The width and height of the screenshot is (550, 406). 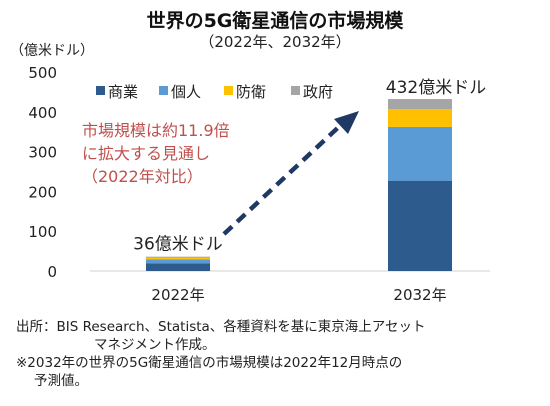 What do you see at coordinates (275, 42) in the screenshot?
I see `chart-subtitle: （2022年、2032年）` at bounding box center [275, 42].